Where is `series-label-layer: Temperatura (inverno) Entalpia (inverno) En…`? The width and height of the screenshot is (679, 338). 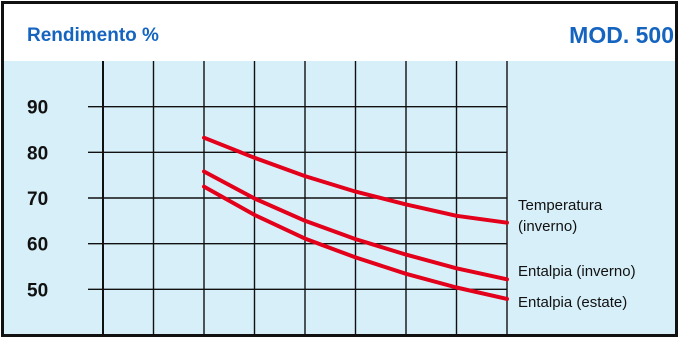
series-label-layer: Temperatura (inverno) Entalpia (inverno) En… is located at coordinates (577, 254).